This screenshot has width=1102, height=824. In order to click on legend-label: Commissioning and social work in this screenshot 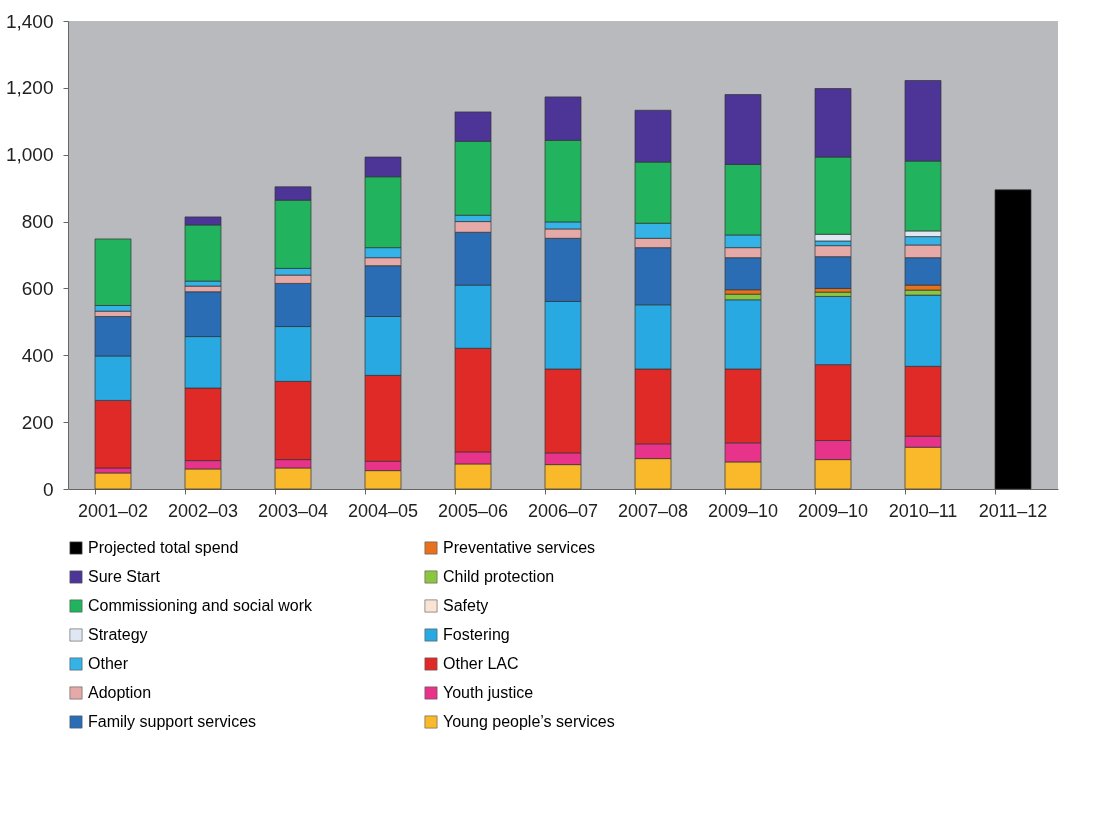, I will do `click(201, 605)`.